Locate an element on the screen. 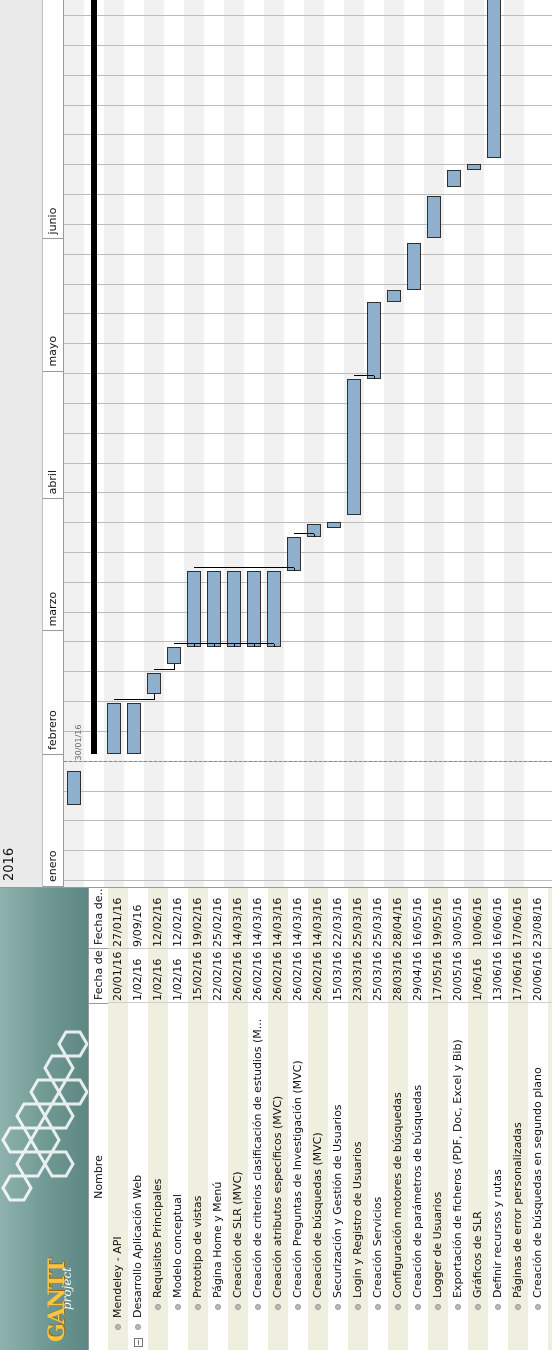 The image size is (552, 1350). task-end-date: 9/09/16 is located at coordinates (137, 925).